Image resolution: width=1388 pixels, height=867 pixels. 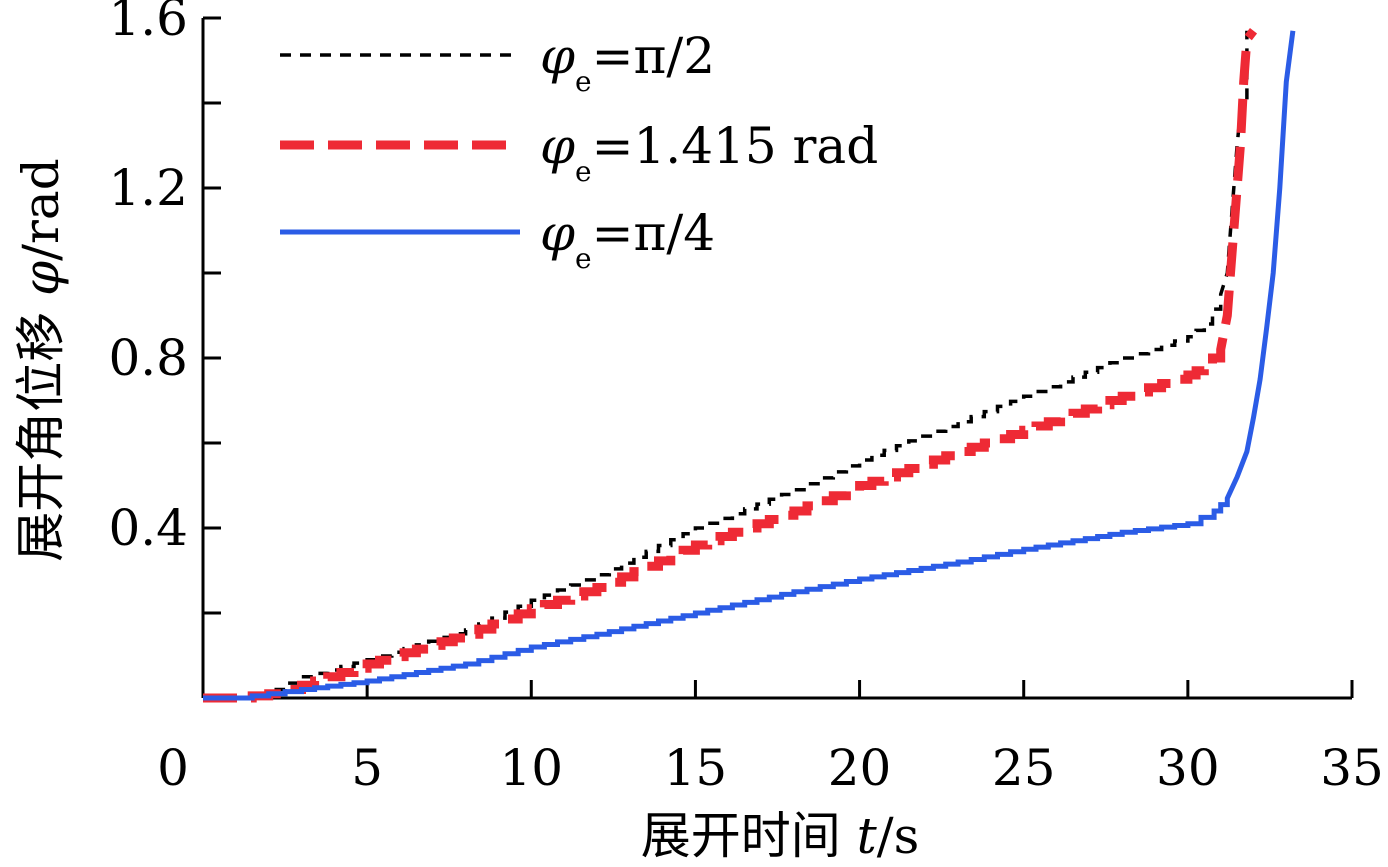 What do you see at coordinates (749, 836) in the screenshot?
I see `x-axis-title-prefix: 展开时间` at bounding box center [749, 836].